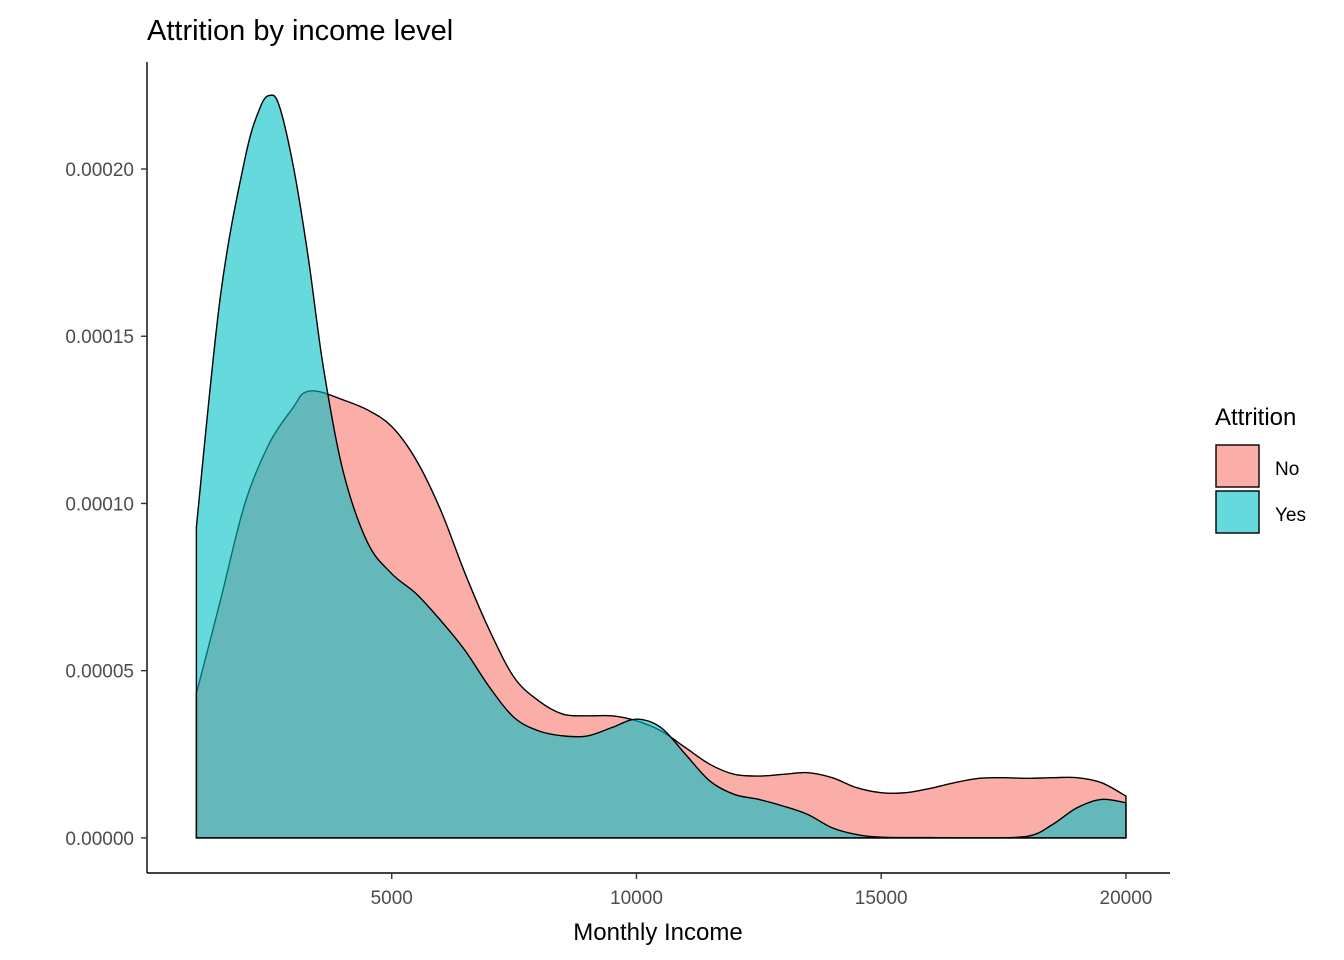 Image resolution: width=1344 pixels, height=960 pixels. Describe the element at coordinates (99, 672) in the screenshot. I see `y-tick-label: 0.00005` at that location.